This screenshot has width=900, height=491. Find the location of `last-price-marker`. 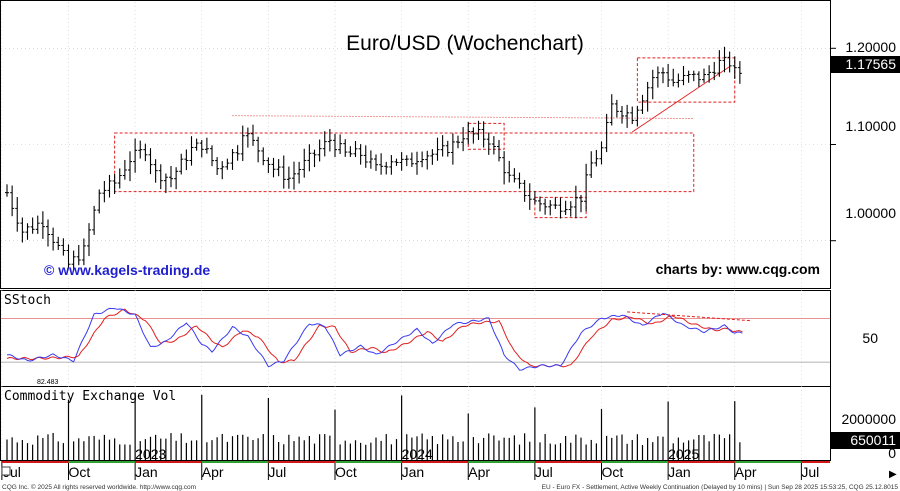

last-price-marker is located at coordinates (865, 64).